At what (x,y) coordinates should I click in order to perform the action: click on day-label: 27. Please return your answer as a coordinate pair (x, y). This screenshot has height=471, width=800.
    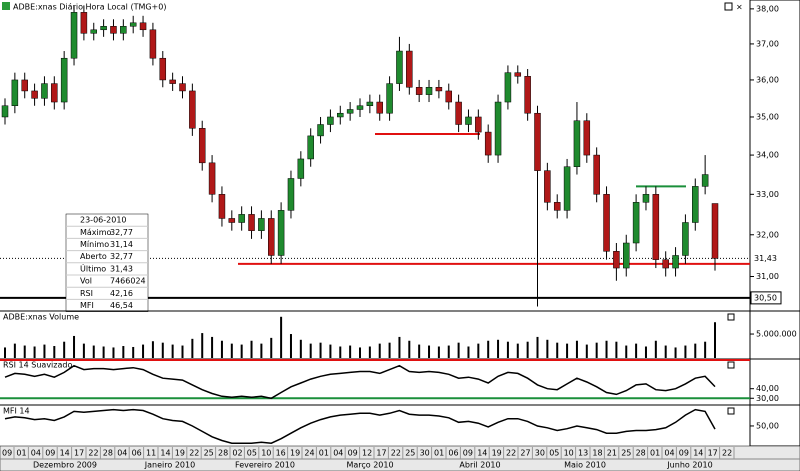
    Looking at the image, I should click on (525, 453).